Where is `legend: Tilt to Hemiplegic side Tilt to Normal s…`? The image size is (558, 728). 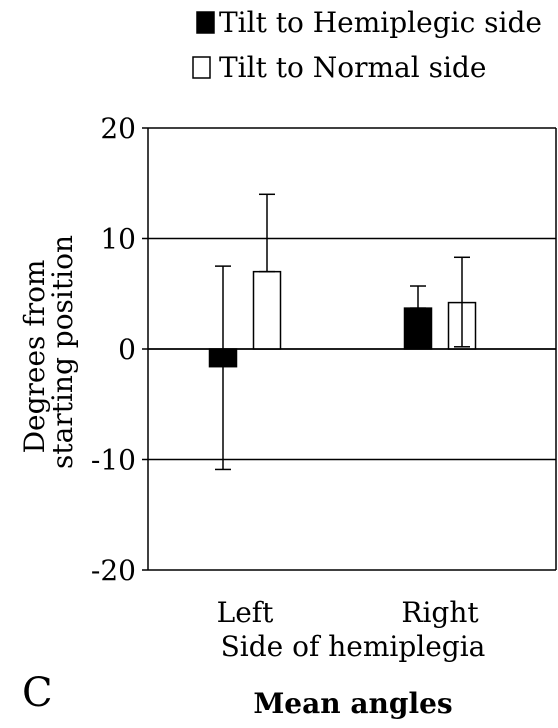 legend: Tilt to Hemiplegic side Tilt to Normal s… is located at coordinates (367, 45).